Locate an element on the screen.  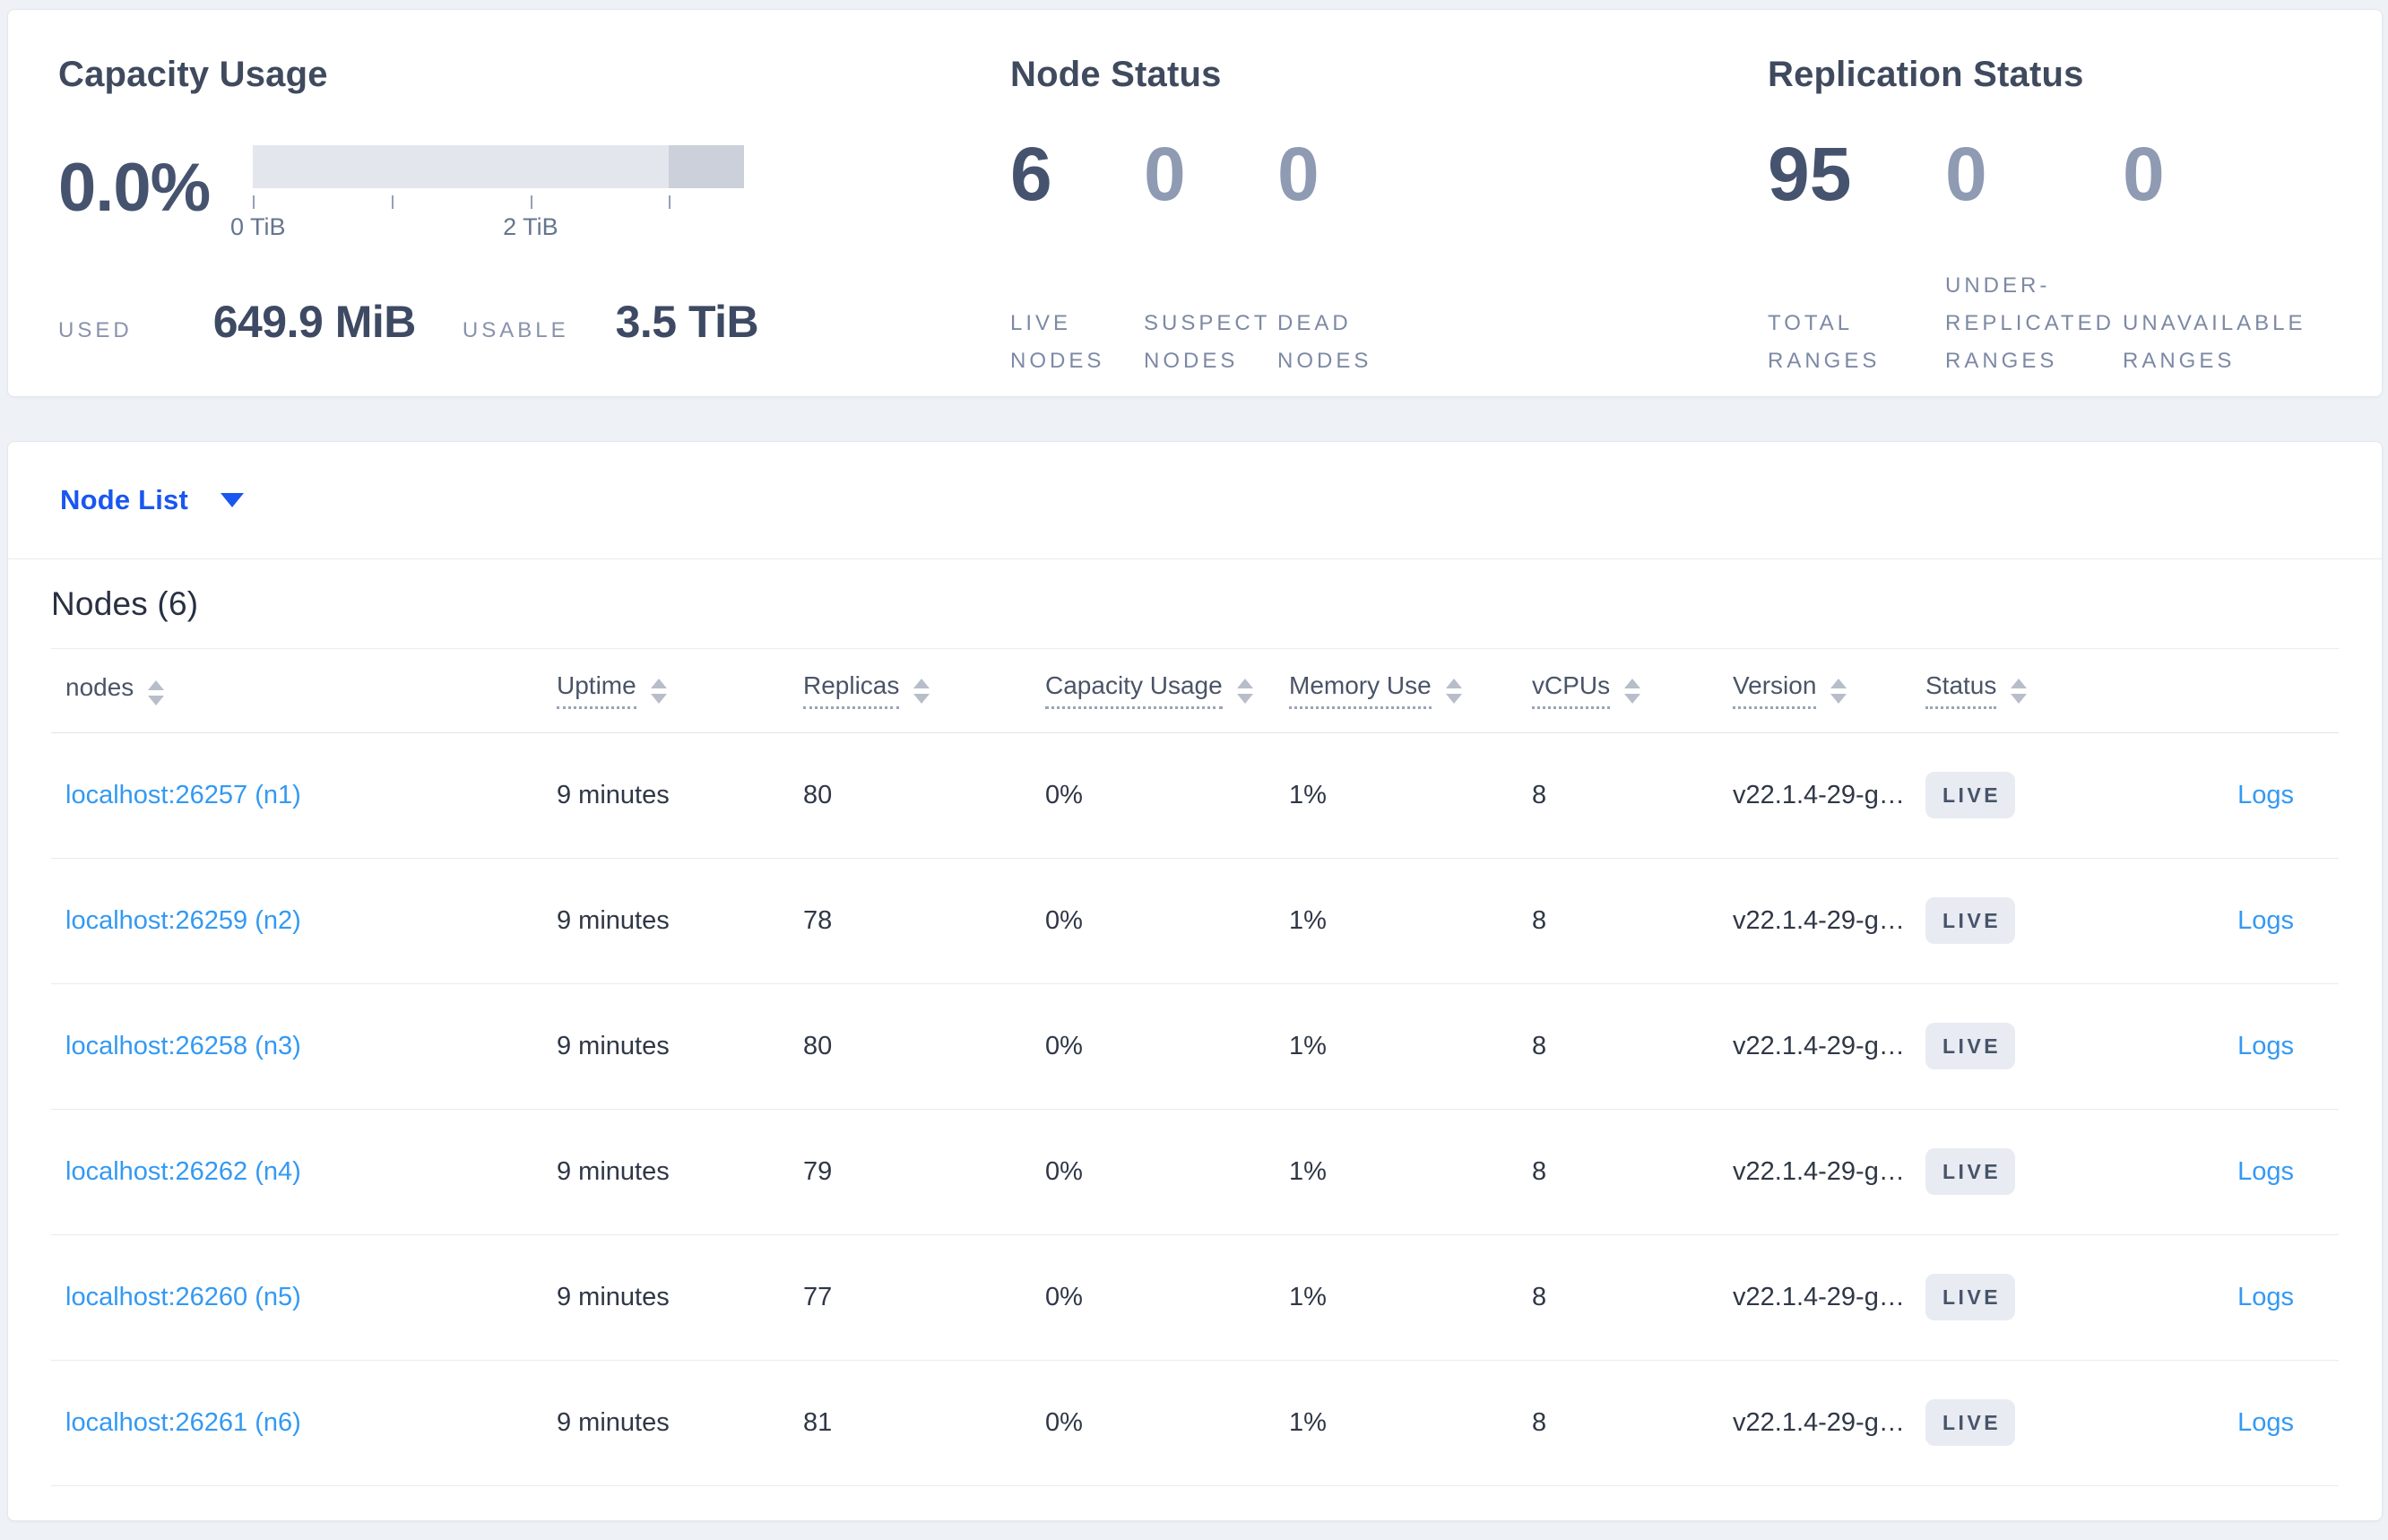
node-cell: localhost:26257 (n1) is located at coordinates (304, 795).